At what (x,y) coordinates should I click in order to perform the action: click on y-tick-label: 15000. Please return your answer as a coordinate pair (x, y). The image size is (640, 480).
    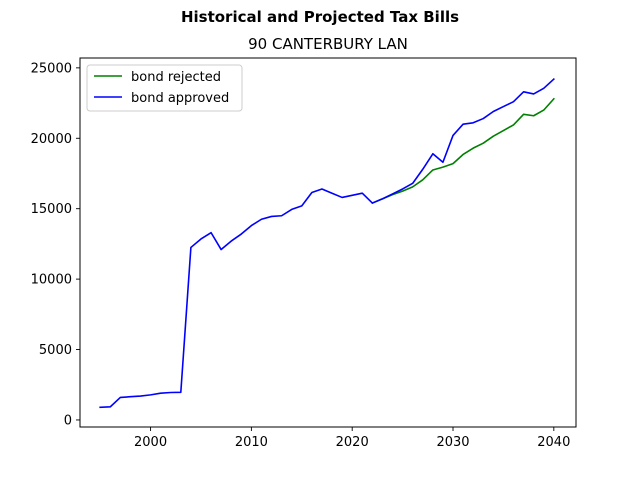
    Looking at the image, I should click on (51, 209).